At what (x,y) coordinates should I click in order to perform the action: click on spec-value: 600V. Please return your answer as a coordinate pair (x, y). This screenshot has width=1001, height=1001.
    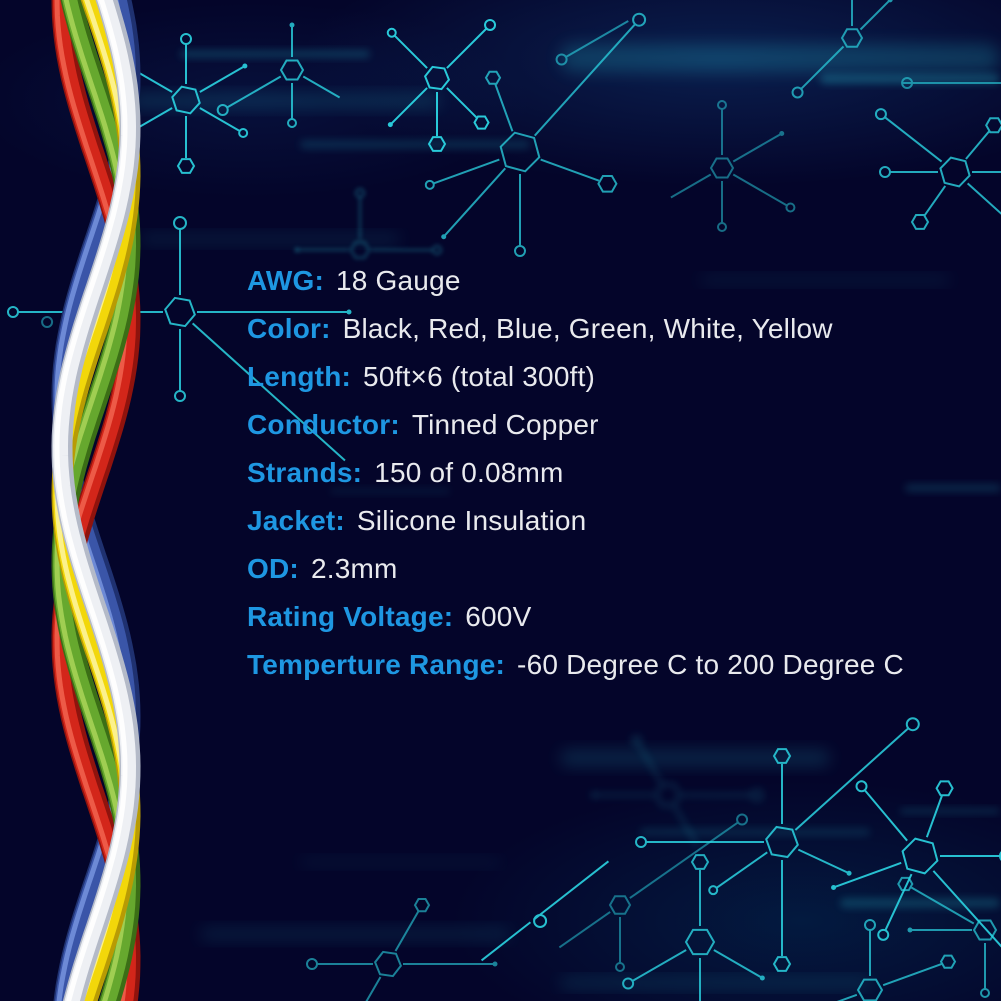
    Looking at the image, I should click on (498, 616).